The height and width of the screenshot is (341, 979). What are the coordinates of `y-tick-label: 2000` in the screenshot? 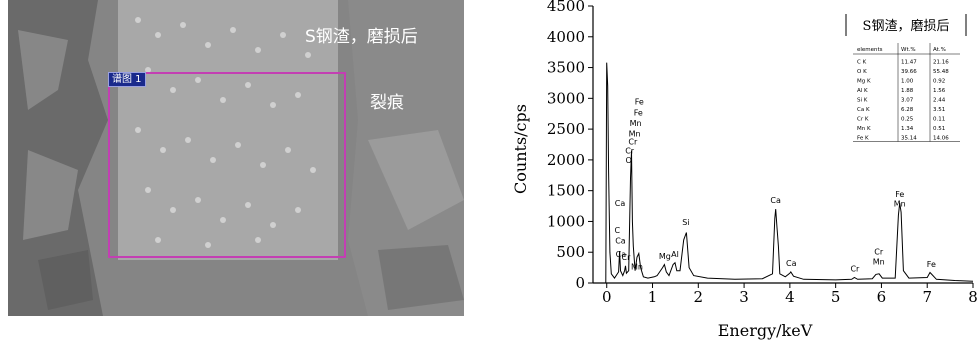 It's located at (566, 160).